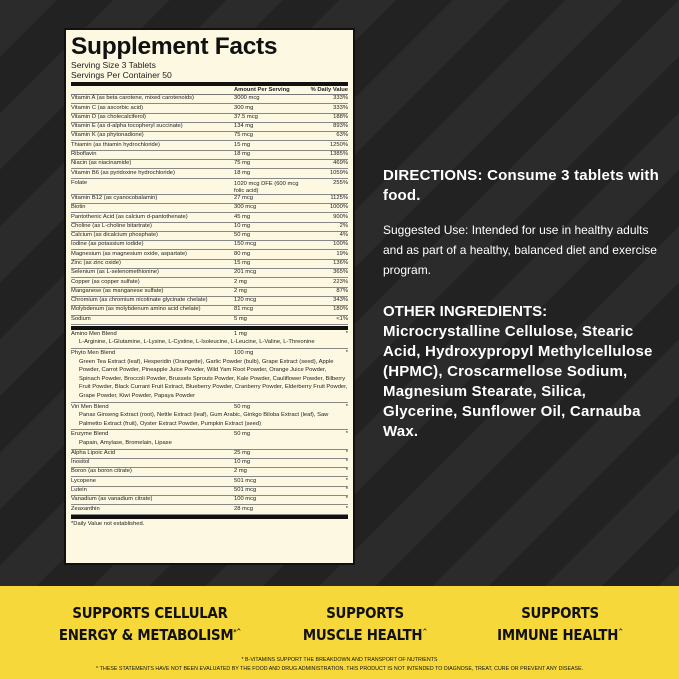 This screenshot has width=679, height=679. Describe the element at coordinates (340, 263) in the screenshot. I see `nutrient-dv: 136%` at that location.